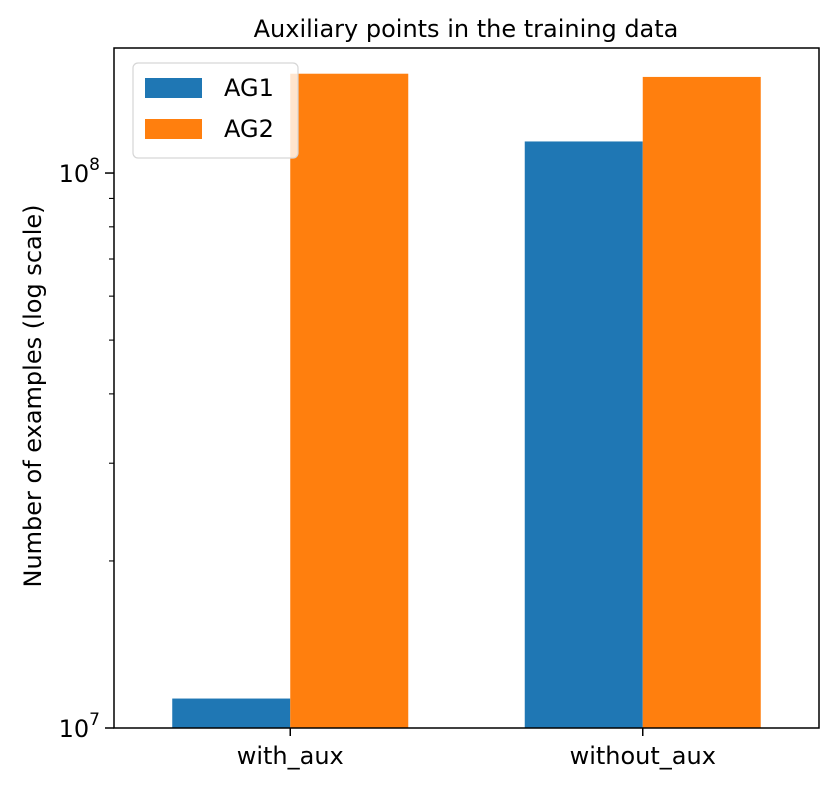 The width and height of the screenshot is (830, 787). What do you see at coordinates (173, 88) in the screenshot?
I see `legend-swatch-ag1` at bounding box center [173, 88].